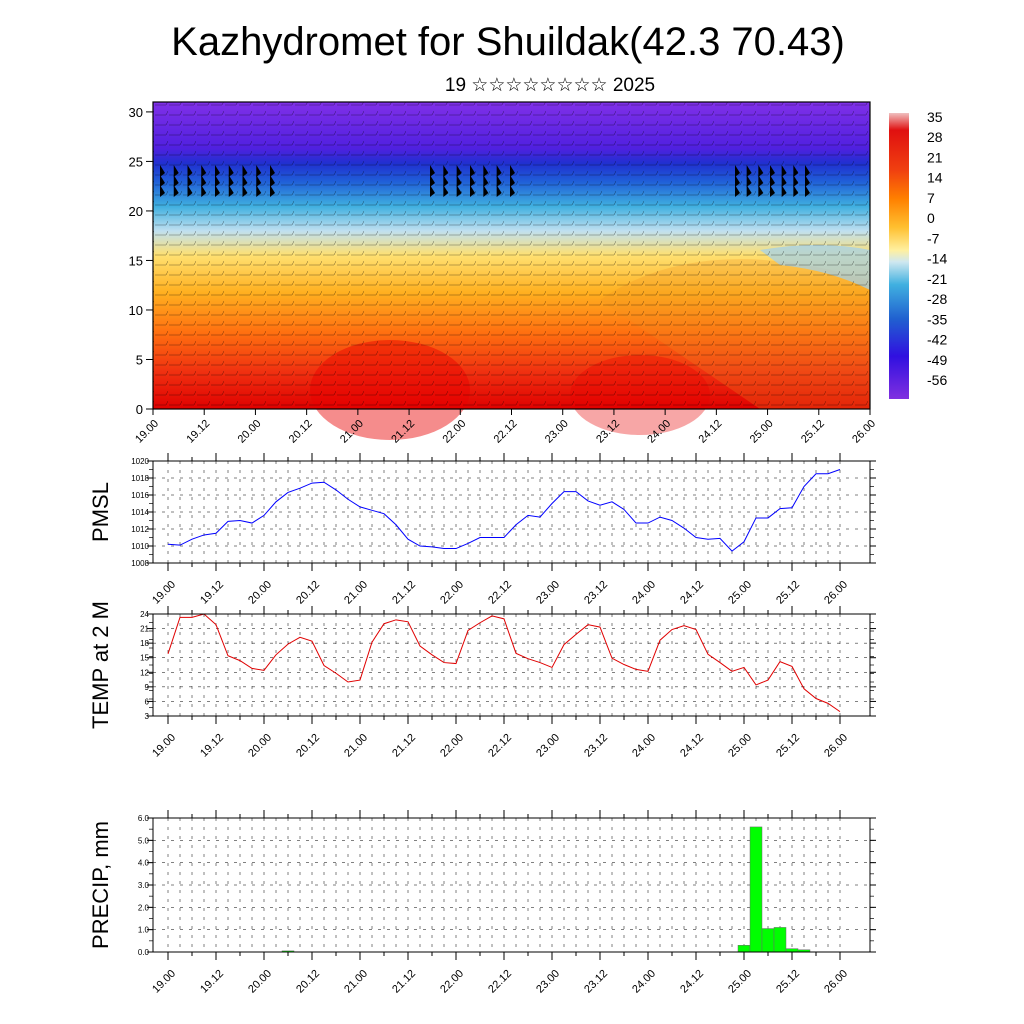  Describe the element at coordinates (144, 952) in the screenshot. I see `y-tick-label: 0.0` at that location.